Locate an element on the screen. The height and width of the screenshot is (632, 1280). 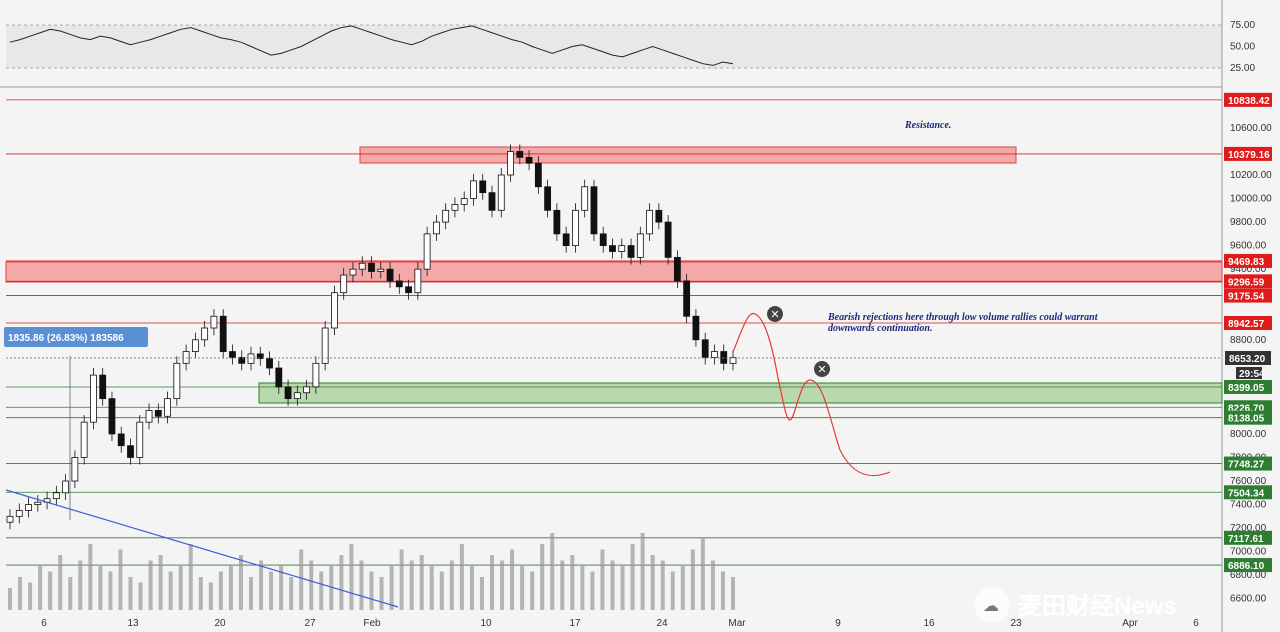
current-price-tag is located at coordinates (1248, 358).